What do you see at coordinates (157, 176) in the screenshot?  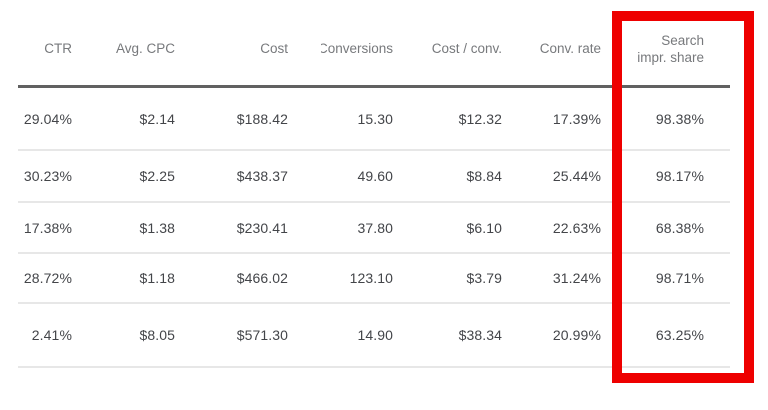 I see `cell-avg-cpc: $2.25` at bounding box center [157, 176].